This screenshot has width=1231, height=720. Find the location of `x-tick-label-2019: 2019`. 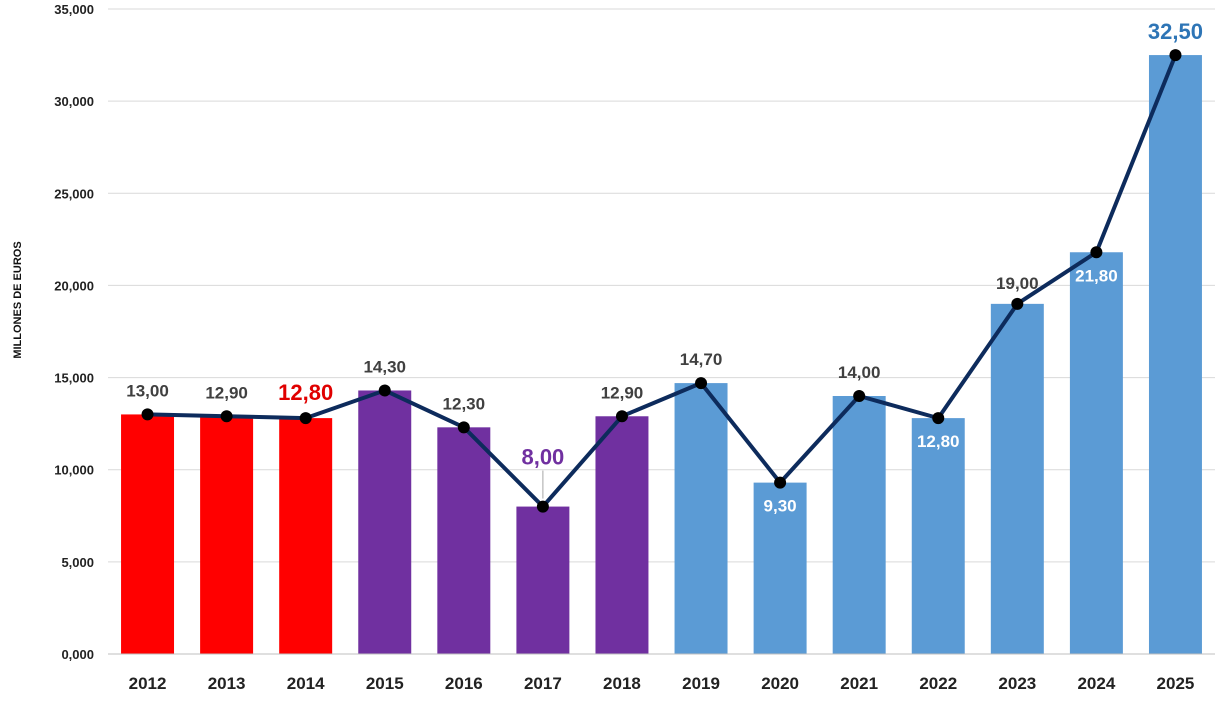

x-tick-label-2019: 2019 is located at coordinates (701, 683).